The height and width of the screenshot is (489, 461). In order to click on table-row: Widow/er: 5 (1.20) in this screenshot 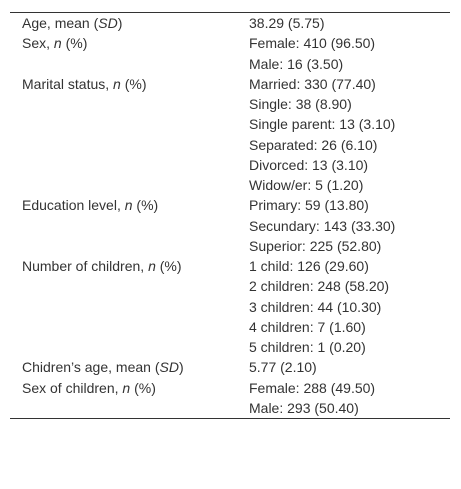, I will do `click(230, 185)`.